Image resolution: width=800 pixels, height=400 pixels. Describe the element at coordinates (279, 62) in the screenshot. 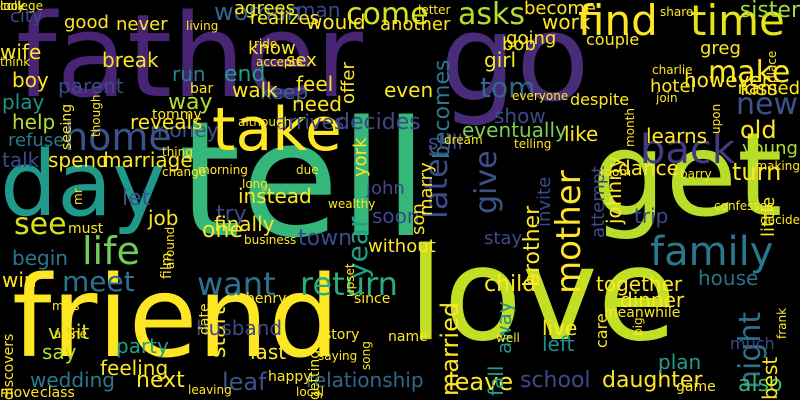

I see `word-accepts: accepts` at that location.